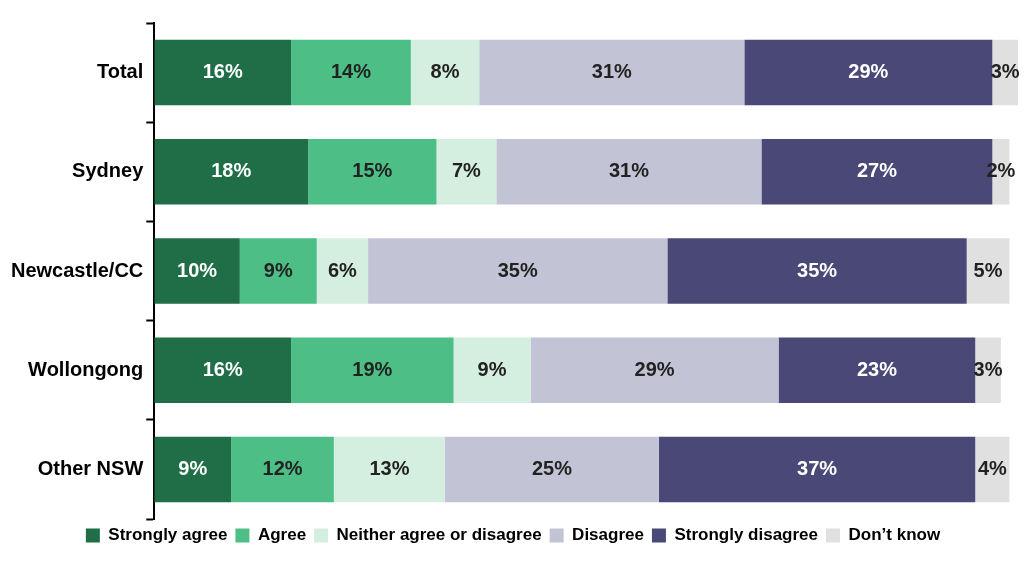 Image resolution: width=1030 pixels, height=562 pixels. Describe the element at coordinates (988, 269) in the screenshot. I see `data-label: 5%` at that location.